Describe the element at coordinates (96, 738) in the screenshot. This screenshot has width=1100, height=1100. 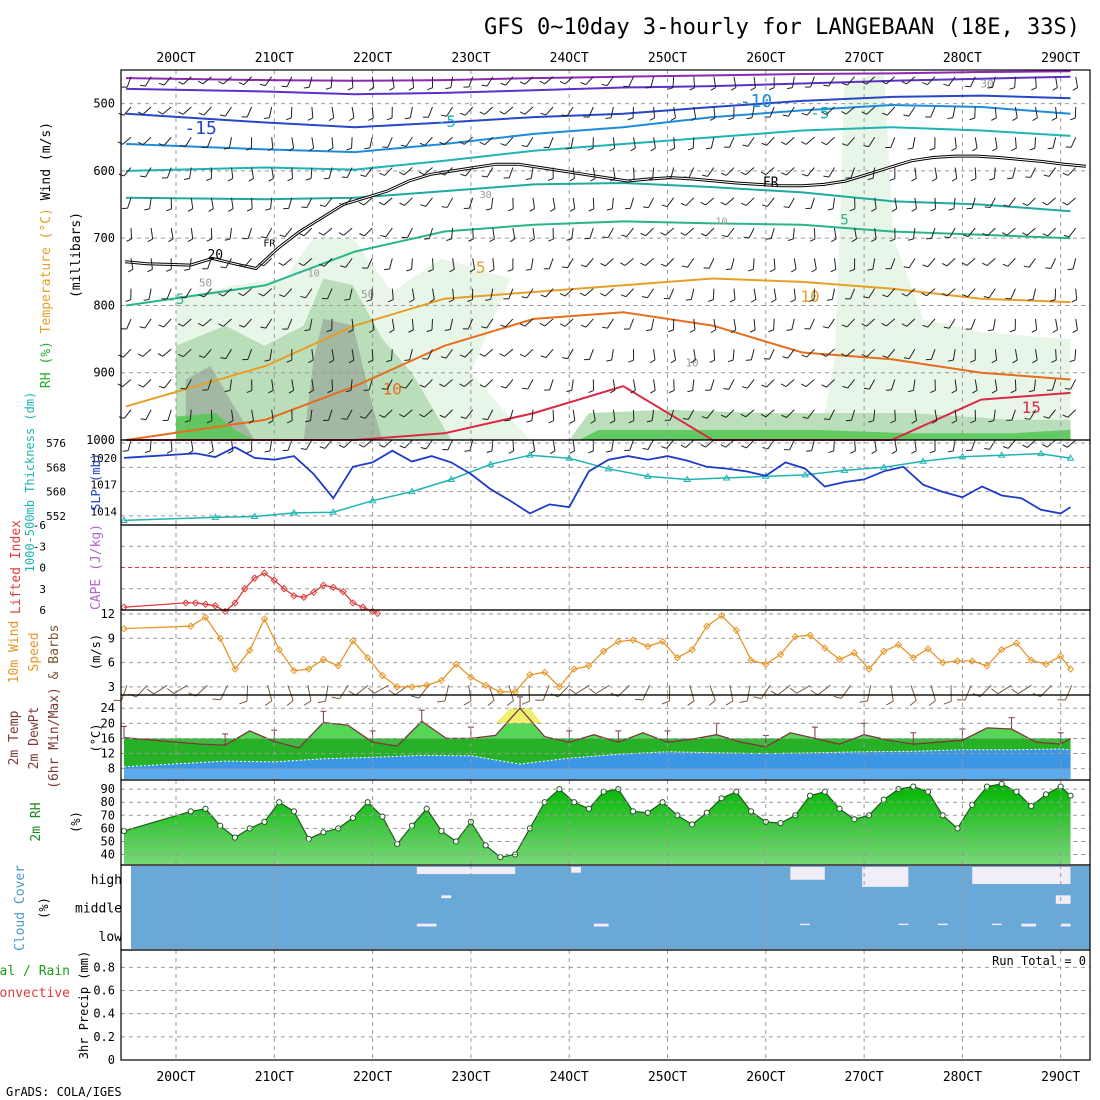
I see `temperature-ylabel-unit: (°C)` at that location.